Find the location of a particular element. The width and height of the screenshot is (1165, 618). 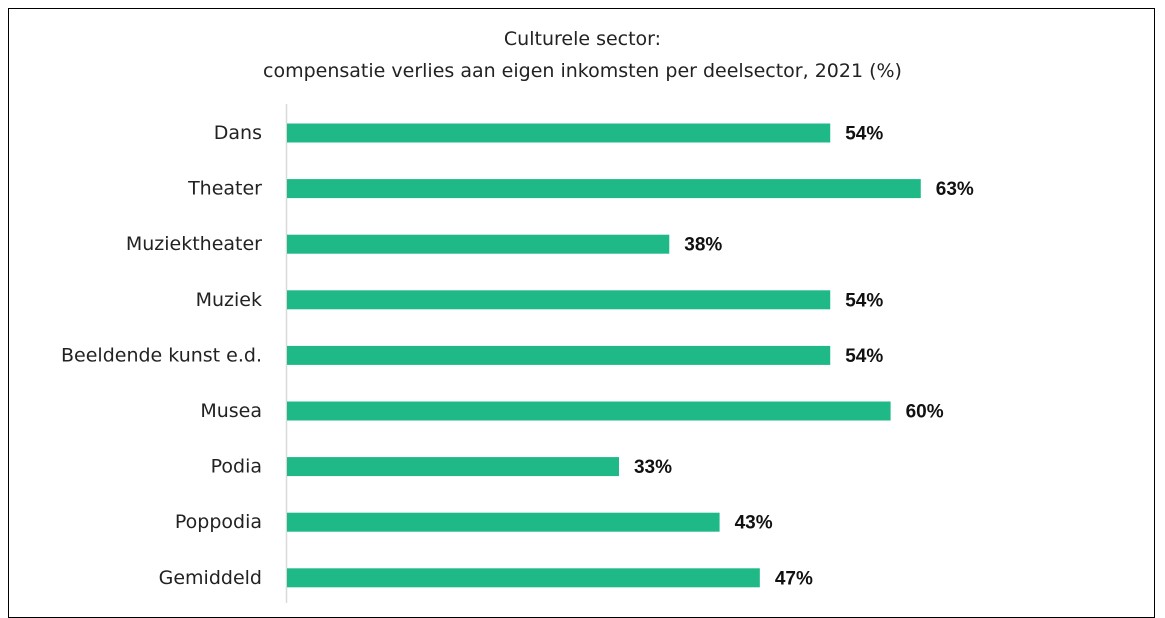

bar-theater is located at coordinates (604, 189).